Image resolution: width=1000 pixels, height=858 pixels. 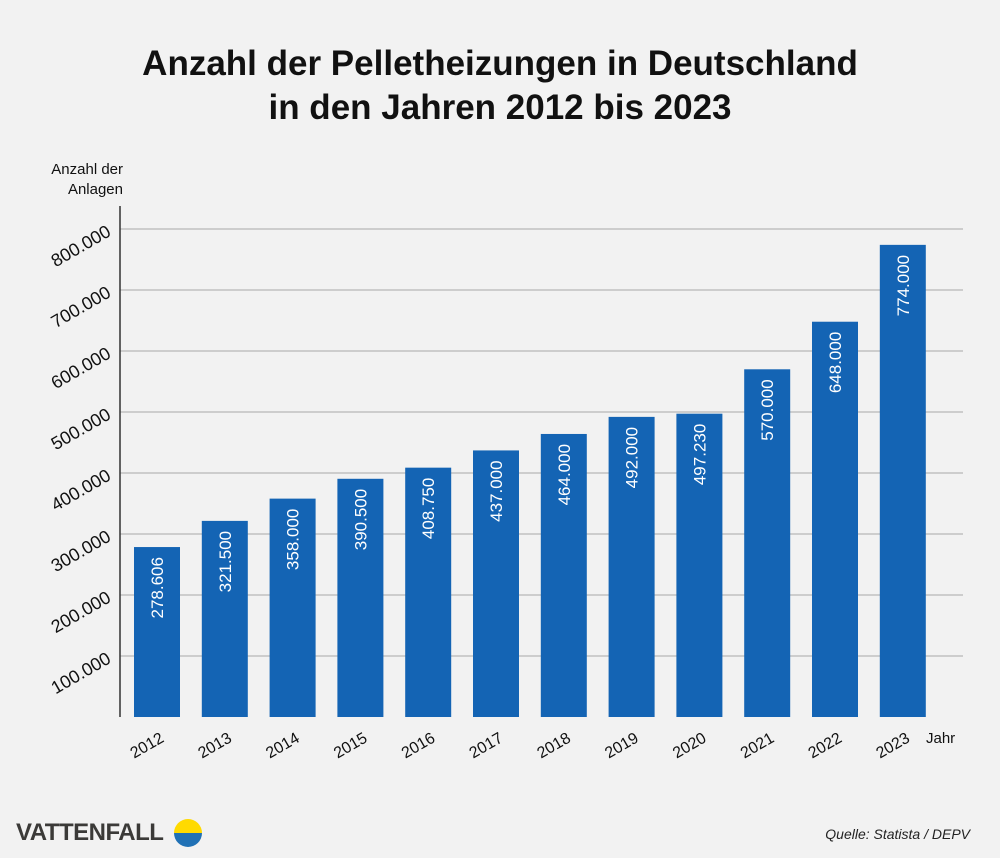 I want to click on bar-2014, so click(x=292, y=607).